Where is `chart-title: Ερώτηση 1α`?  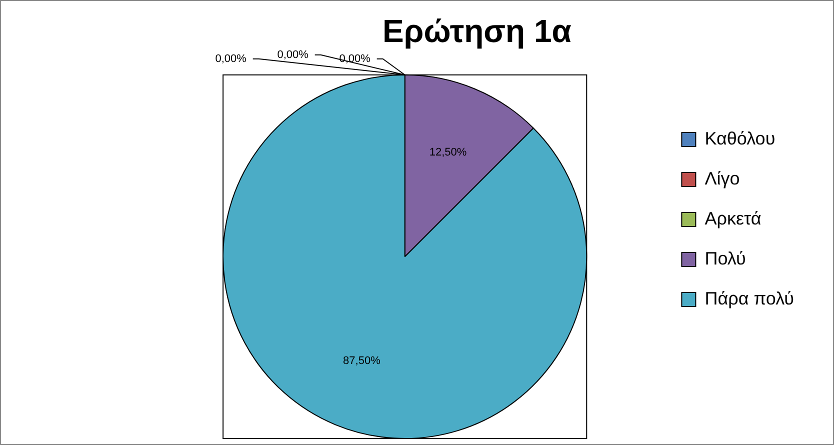
chart-title: Ερώτηση 1α is located at coordinates (477, 31).